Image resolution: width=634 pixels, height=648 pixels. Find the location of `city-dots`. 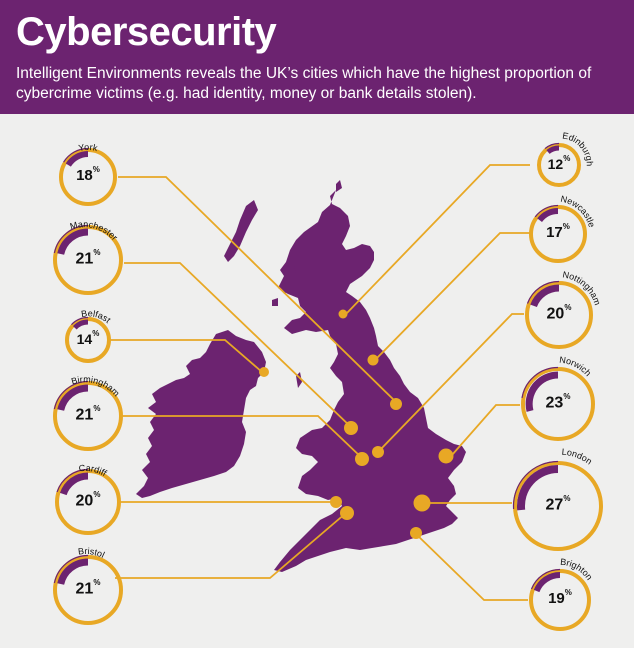

city-dots is located at coordinates (356, 424).